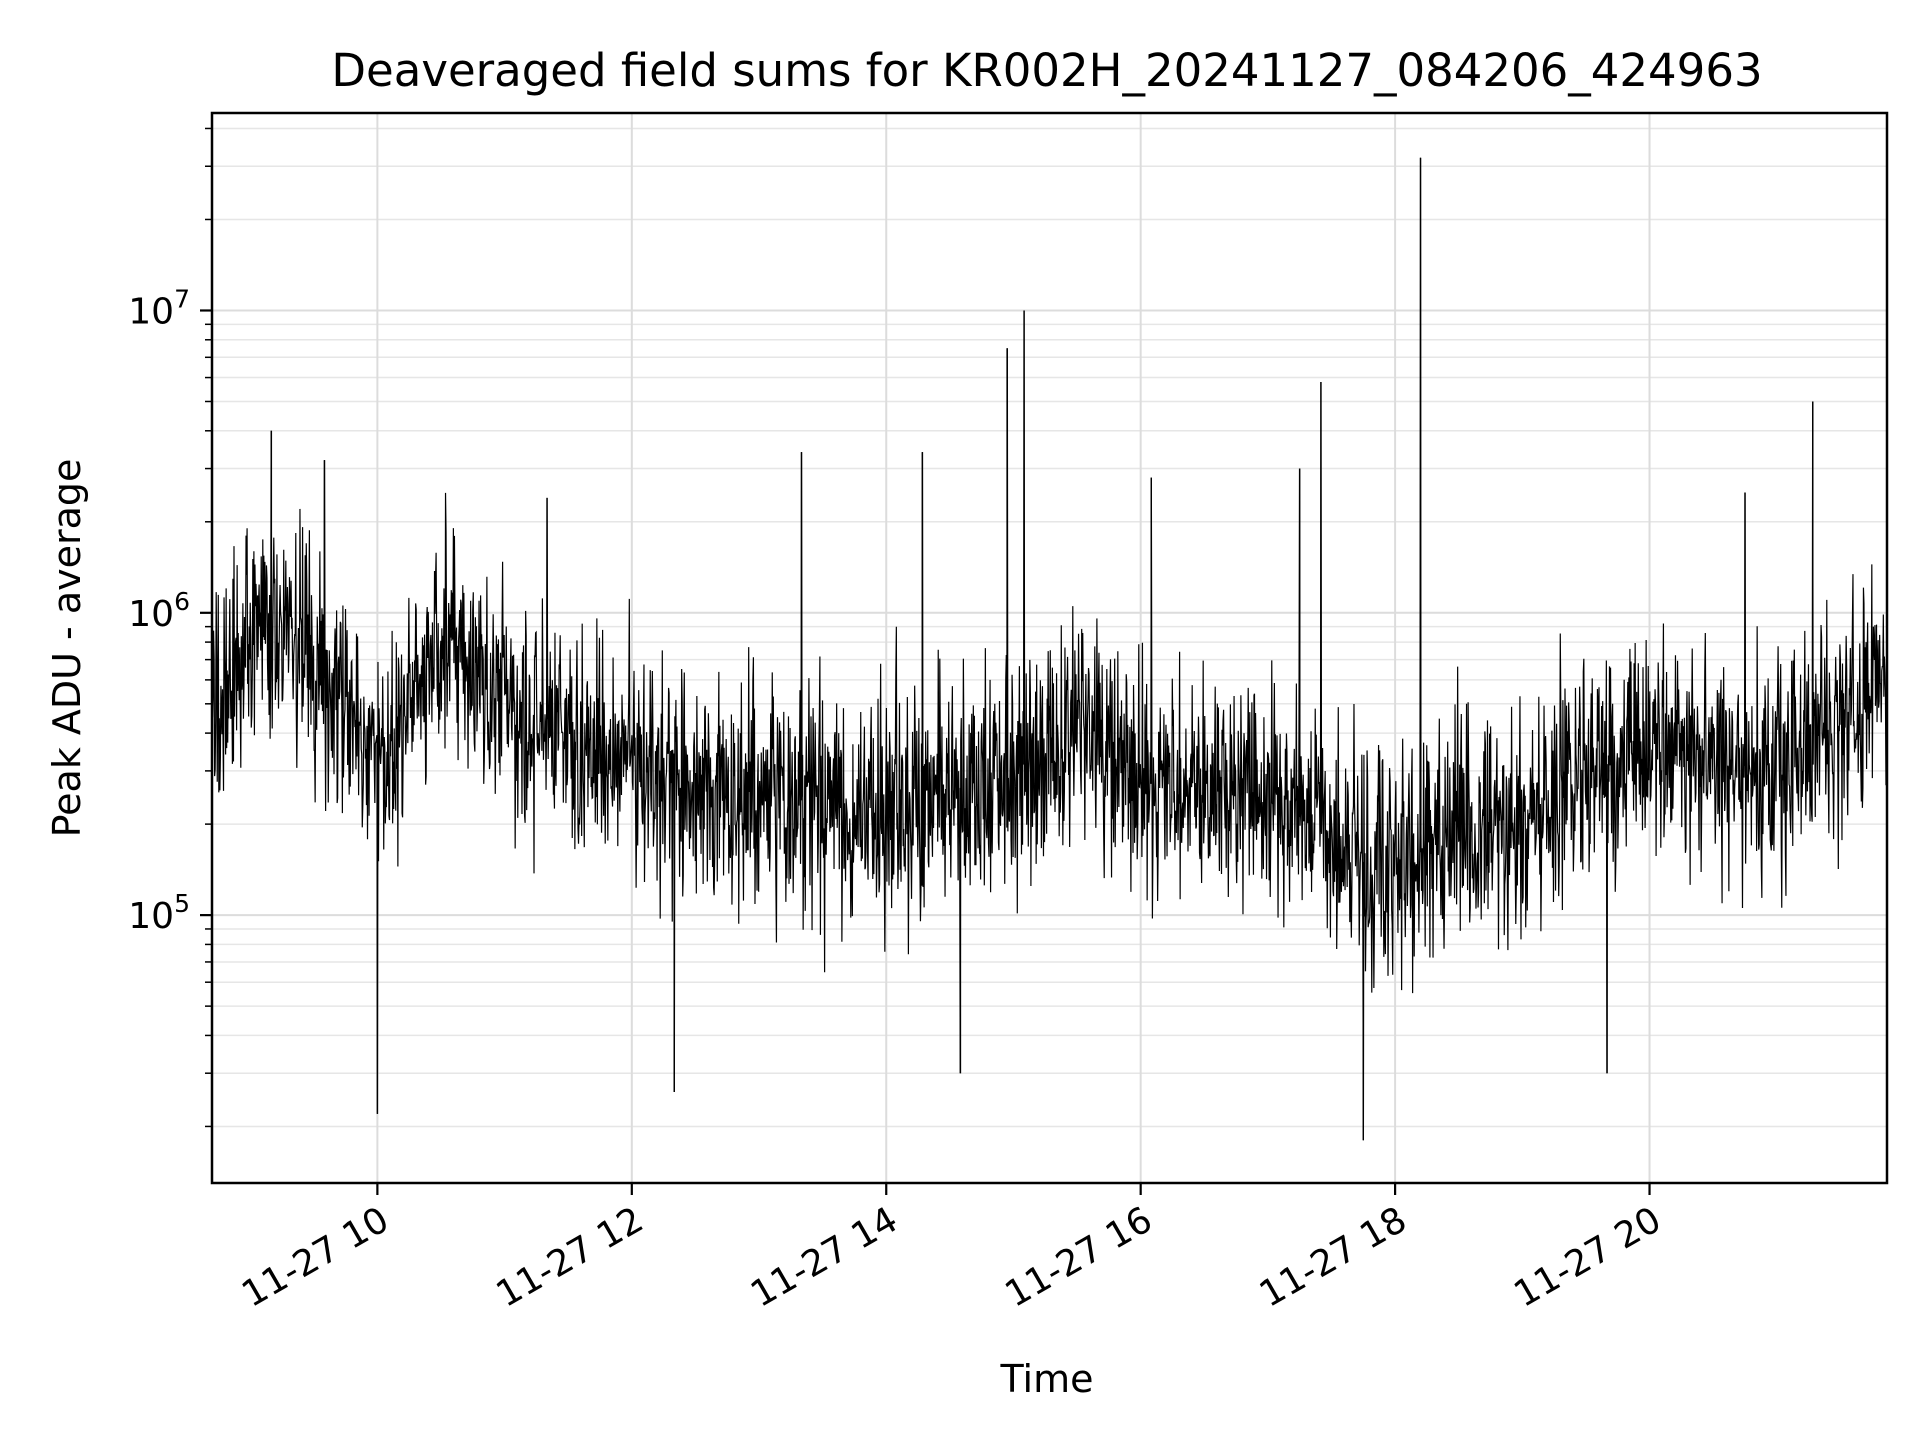  Describe the element at coordinates (159, 611) in the screenshot. I see `y-tick-label: 10⁶` at that location.